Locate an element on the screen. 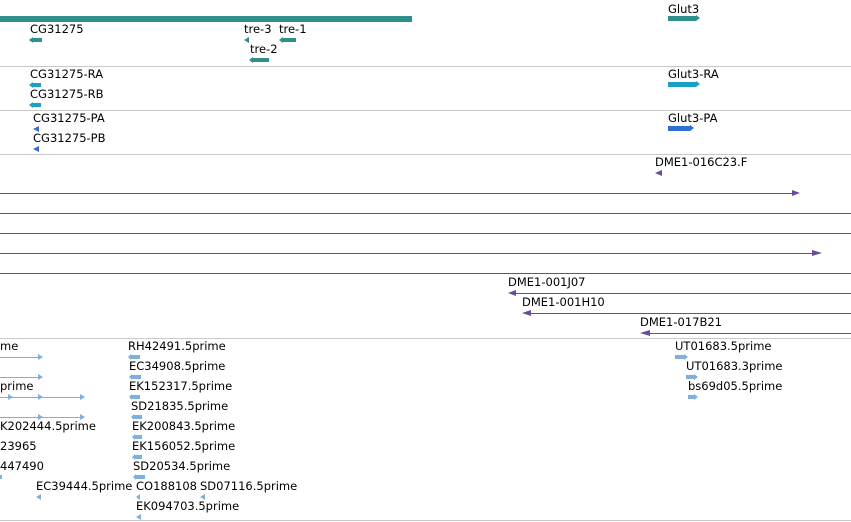  protein-feature is located at coordinates (679, 128).